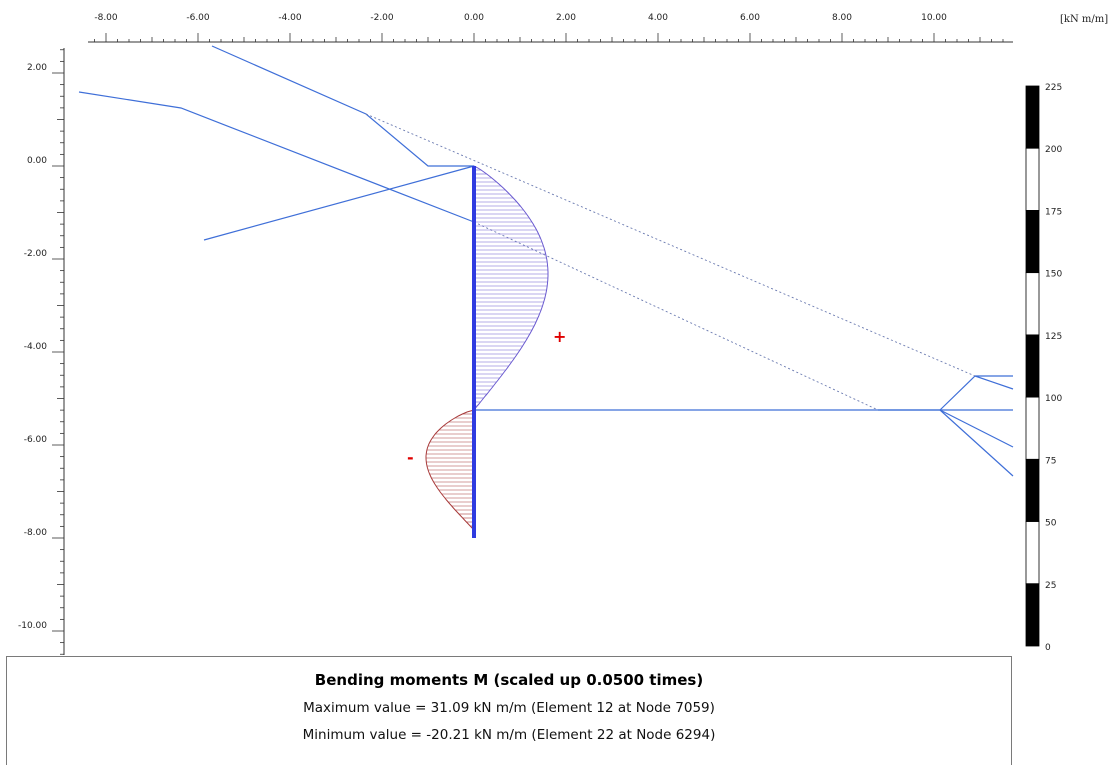 This screenshot has width=1115, height=765. Describe the element at coordinates (1084, 19) in the screenshot. I see `units-label: [kN m/m]` at that location.